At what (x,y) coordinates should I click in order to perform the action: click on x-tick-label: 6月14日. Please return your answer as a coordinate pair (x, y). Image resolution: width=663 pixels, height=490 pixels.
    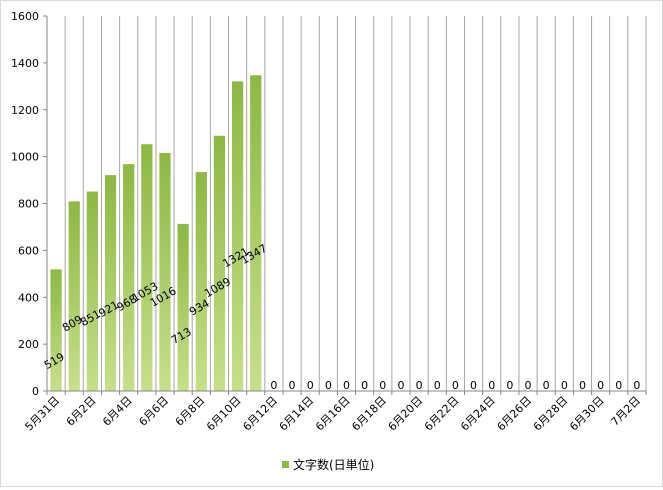
    Looking at the image, I should click on (297, 414).